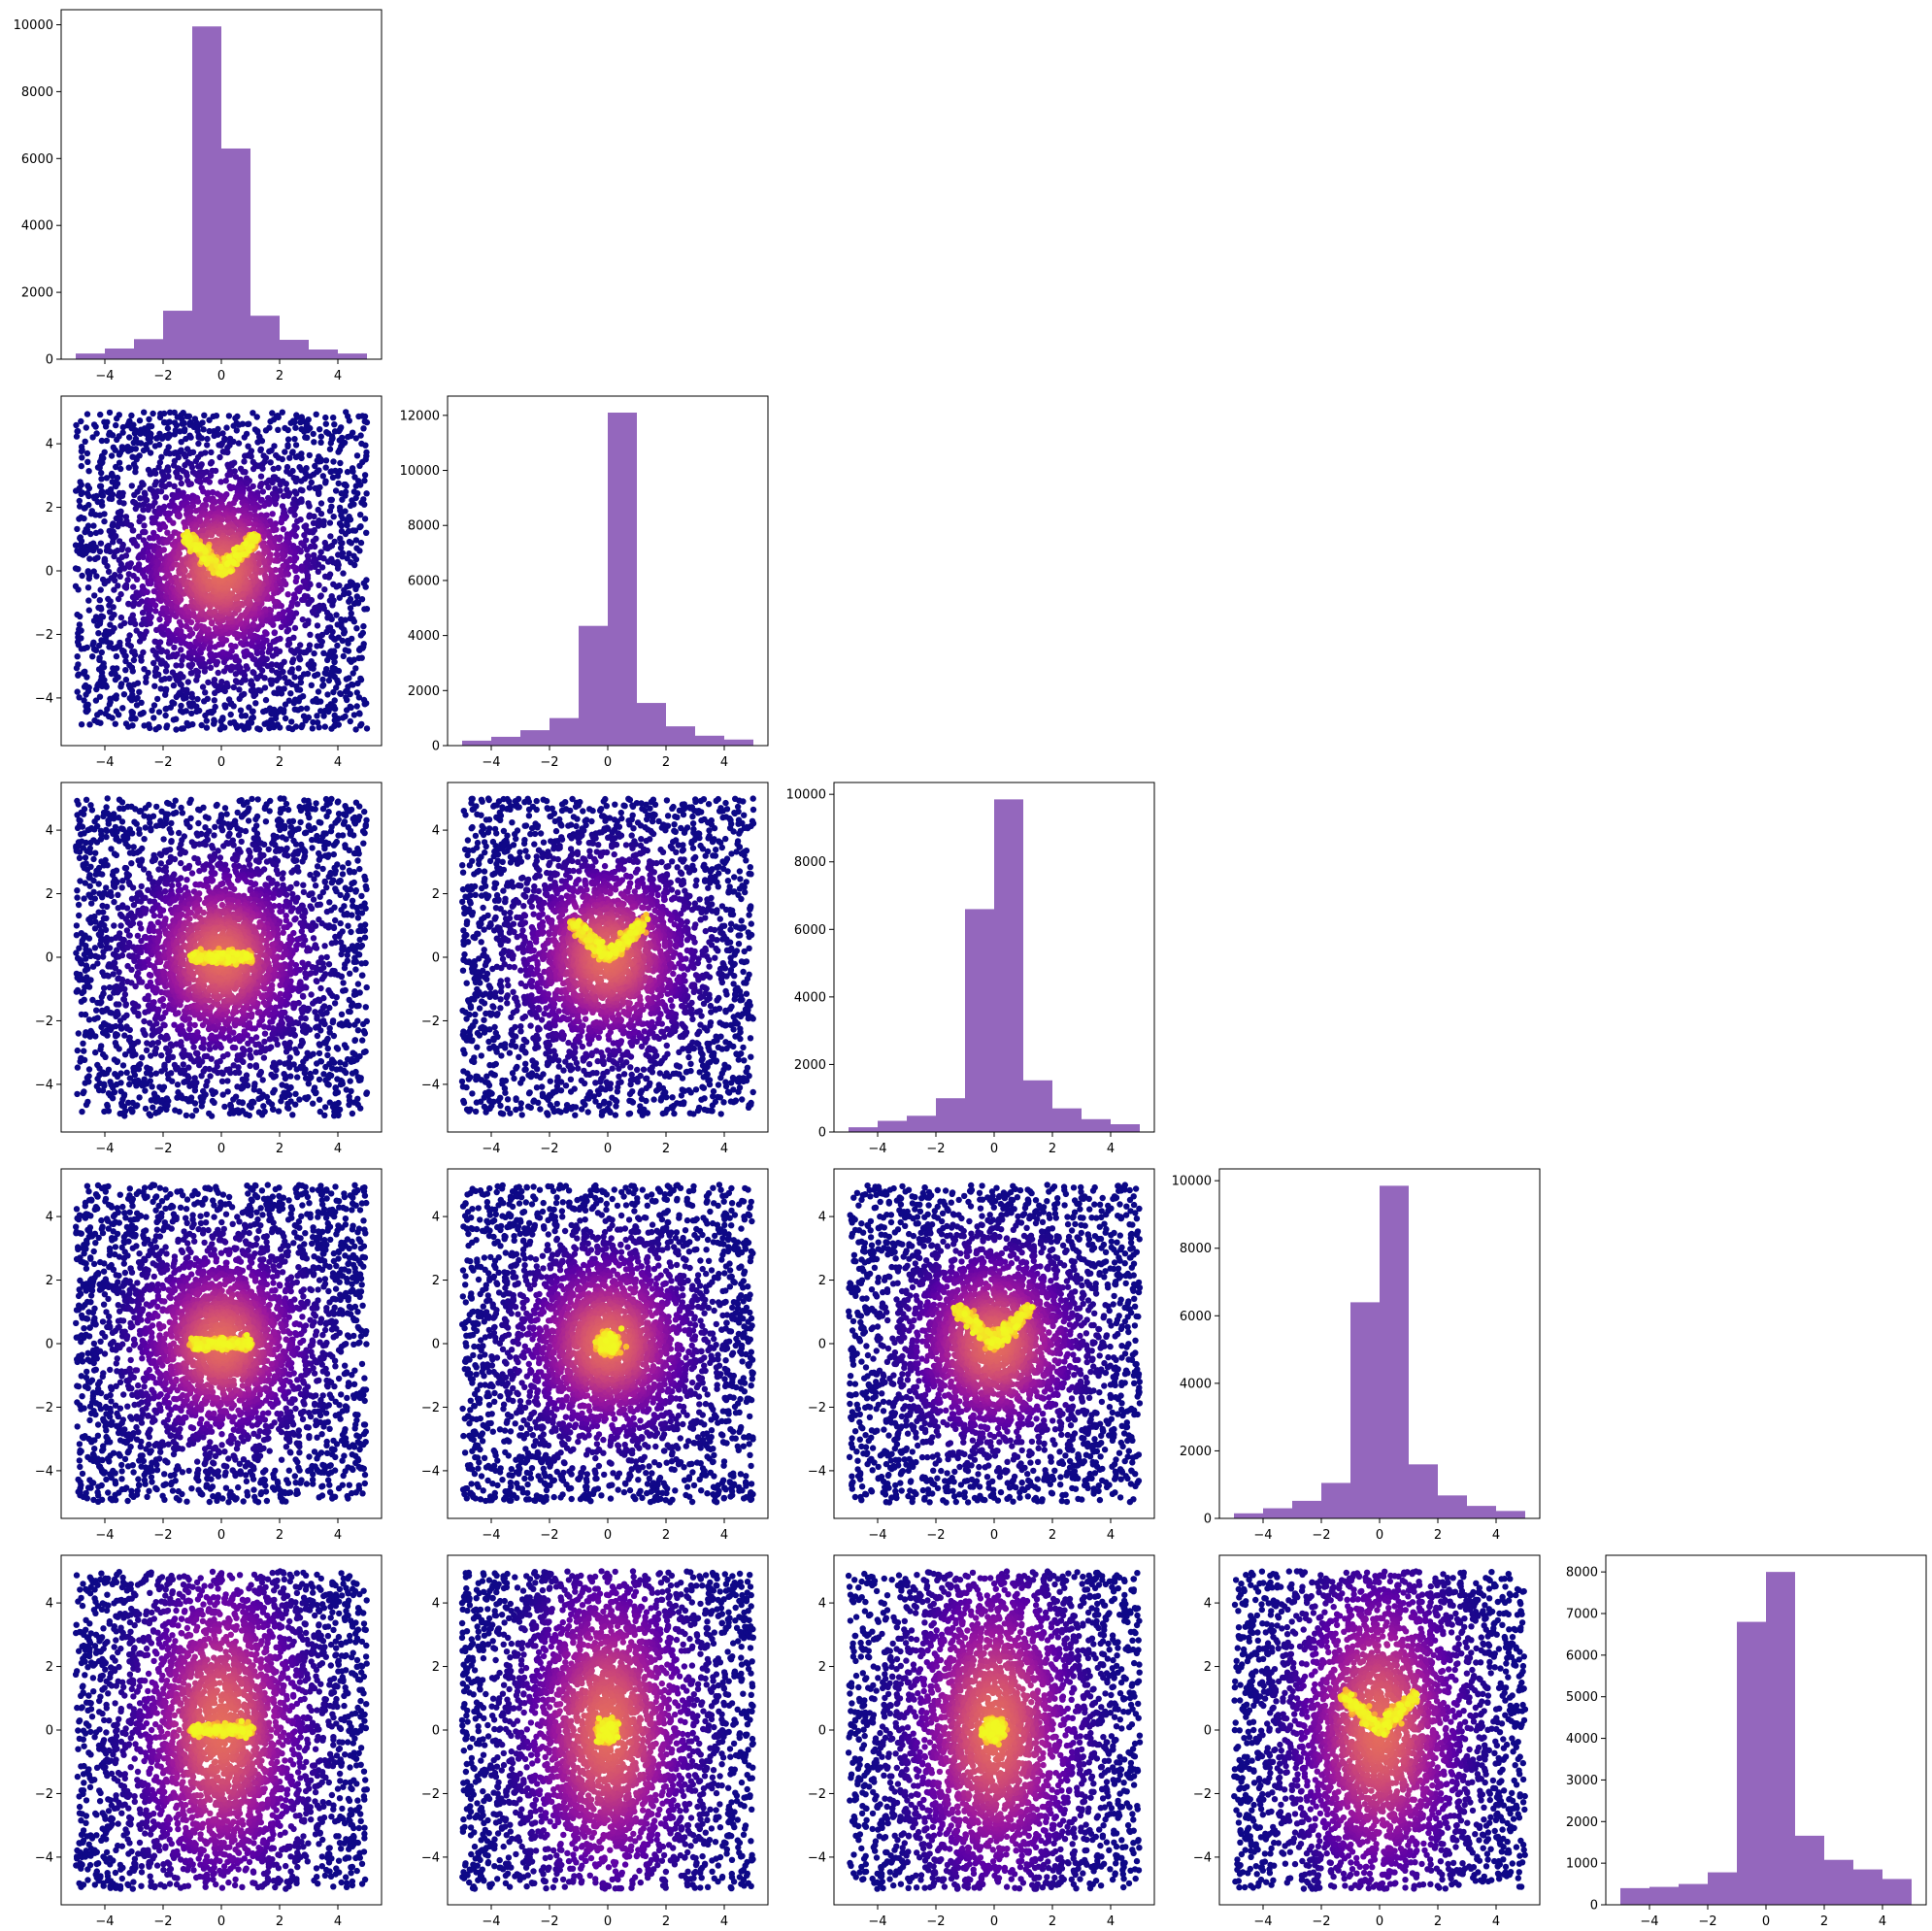 This screenshot has height=1931, width=1932. I want to click on y-tick-label: 4000, so click(1196, 1384).